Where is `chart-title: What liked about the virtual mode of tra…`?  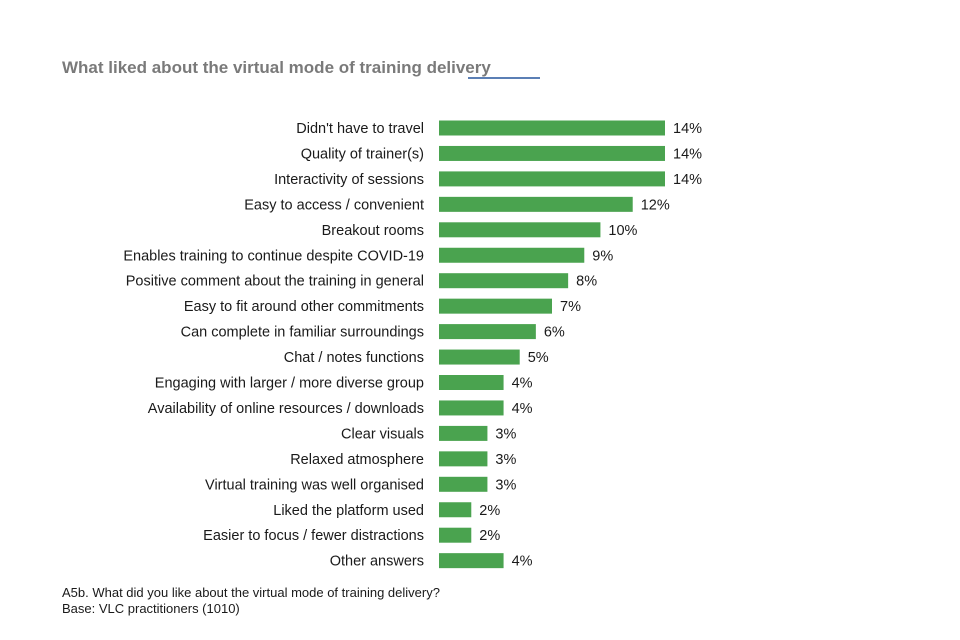 chart-title: What liked about the virtual mode of tra… is located at coordinates (276, 67).